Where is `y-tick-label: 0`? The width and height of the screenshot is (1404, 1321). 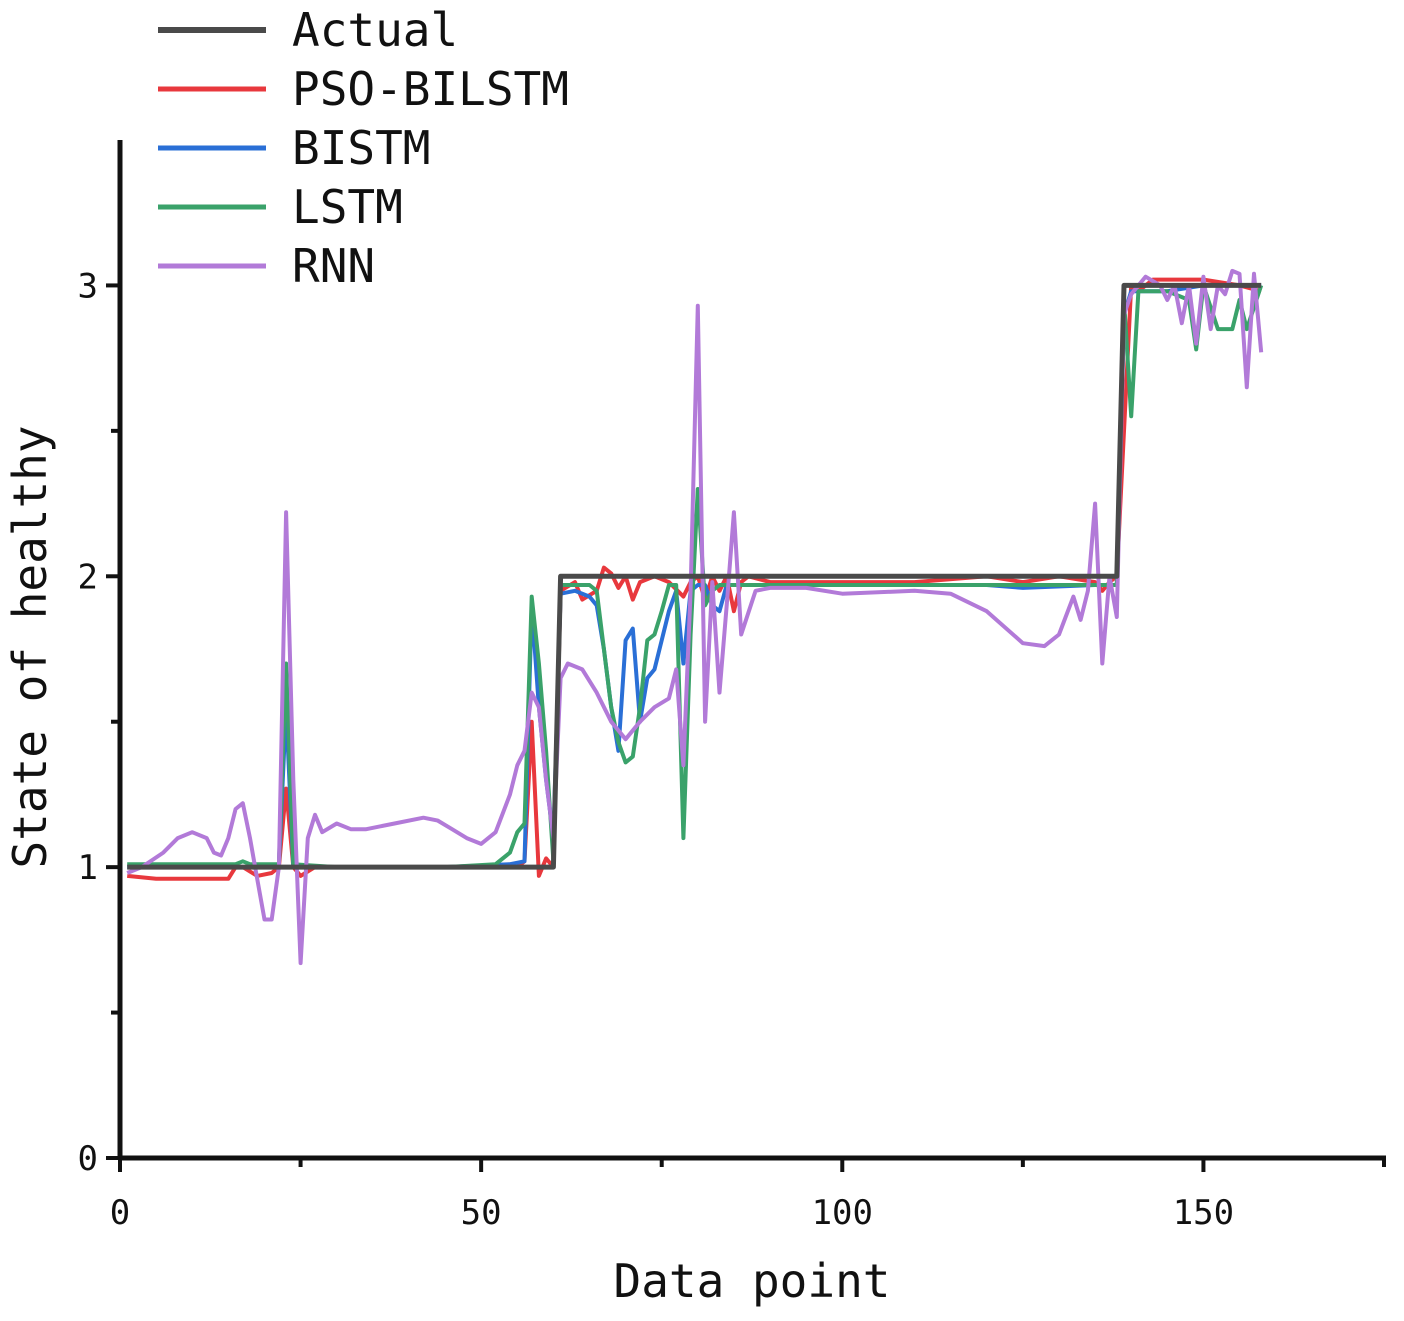 y-tick-label: 0 is located at coordinates (88, 1159).